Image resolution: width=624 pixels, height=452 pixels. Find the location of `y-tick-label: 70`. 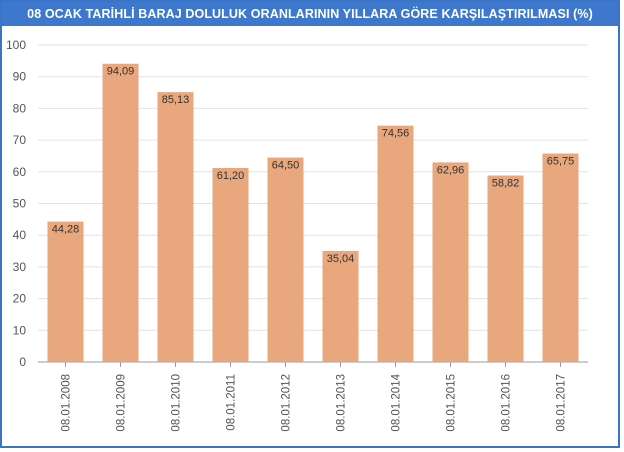

y-tick-label: 70 is located at coordinates (20, 140).